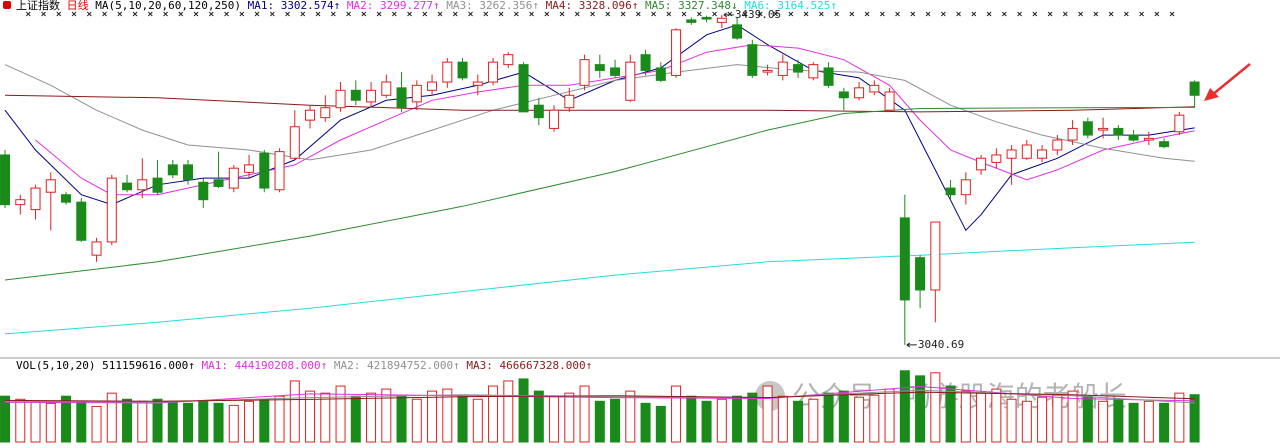 The height and width of the screenshot is (448, 1280). What do you see at coordinates (529, 365) in the screenshot?
I see `legend-entry: MA3: 466667328.000↑` at bounding box center [529, 365].